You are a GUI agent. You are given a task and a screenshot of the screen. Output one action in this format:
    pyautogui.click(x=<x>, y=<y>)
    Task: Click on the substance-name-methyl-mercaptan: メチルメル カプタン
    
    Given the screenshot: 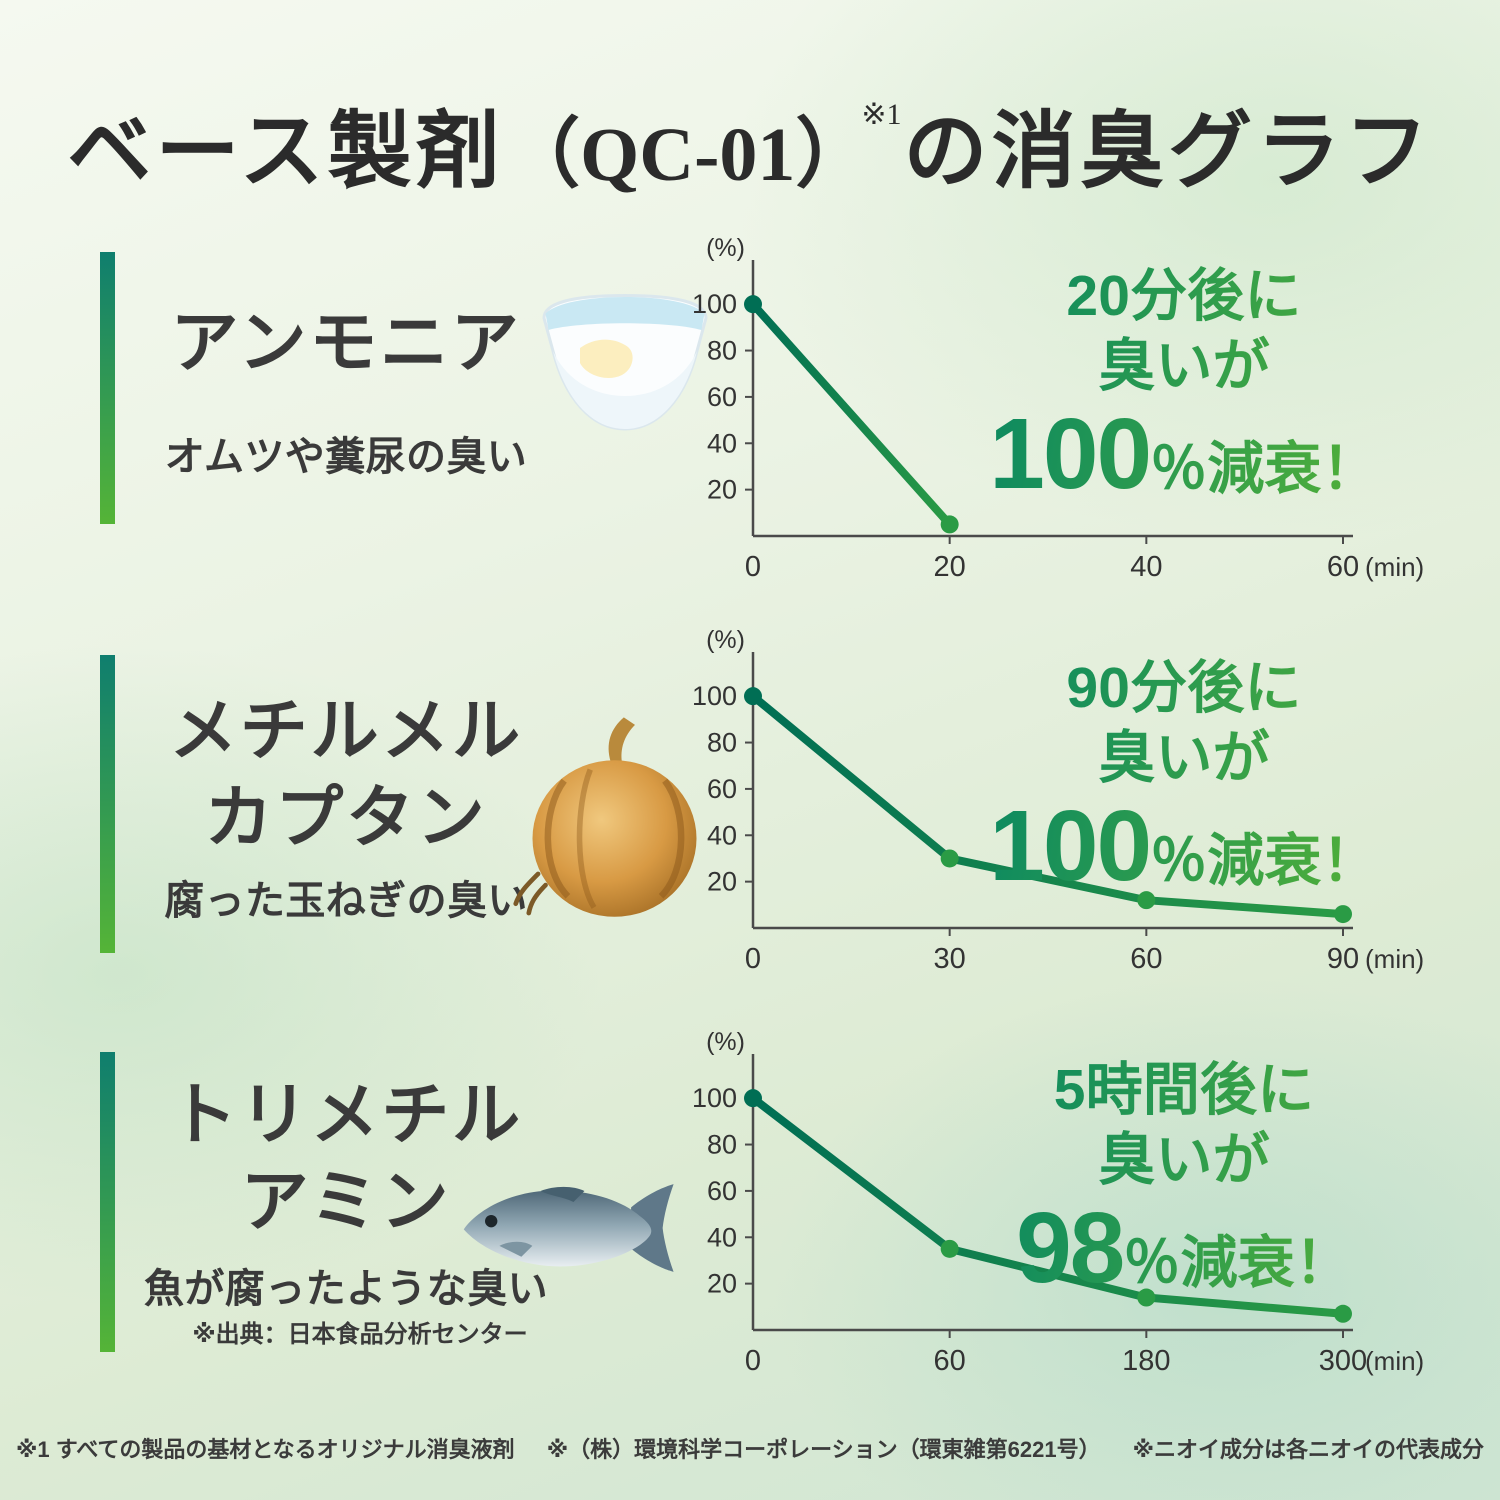 What is the action you would take?
    pyautogui.click(x=346, y=775)
    